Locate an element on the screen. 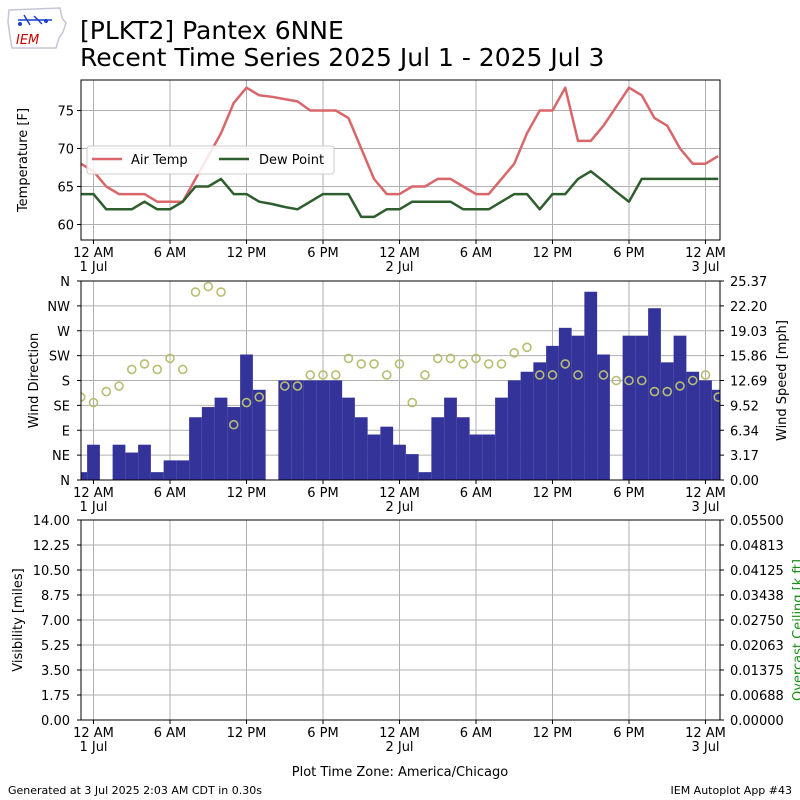 This screenshot has width=800, height=800. legend-box is located at coordinates (210, 160).